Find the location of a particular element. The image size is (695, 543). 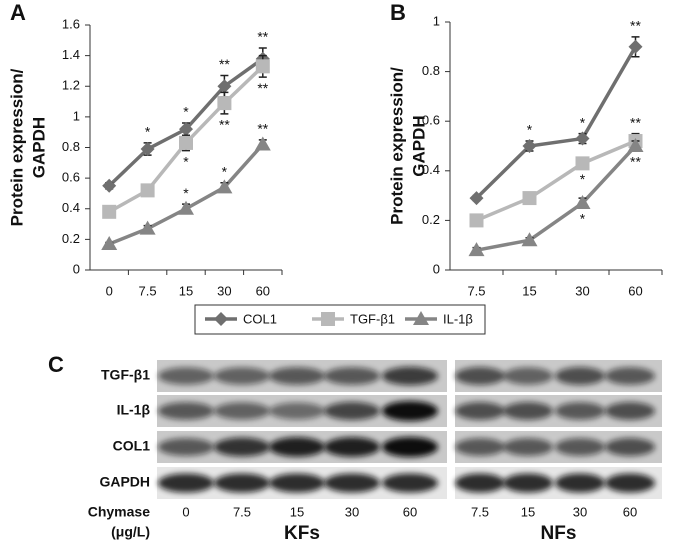

x-tick-label: 7.5 is located at coordinates (476, 290).